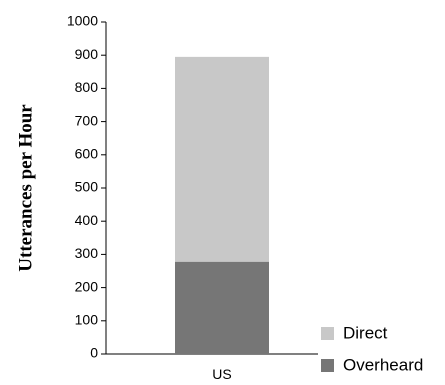 The width and height of the screenshot is (445, 385). Describe the element at coordinates (82, 21) in the screenshot. I see `y-tick-label: 1000` at that location.